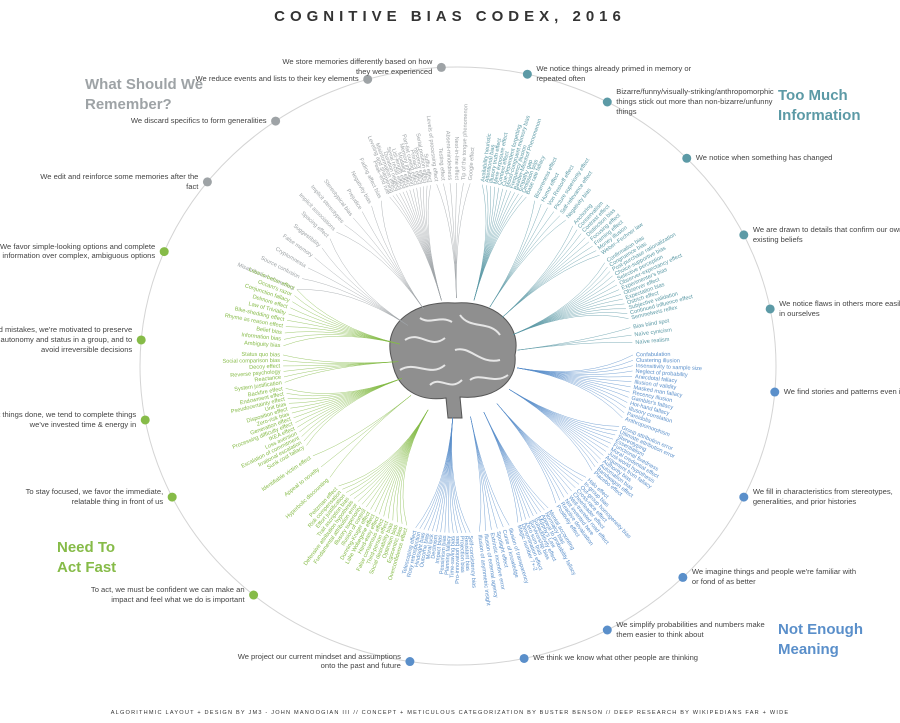  What do you see at coordinates (658, 361) in the screenshot?
I see `bias-name: Clustering illusion` at bounding box center [658, 361].